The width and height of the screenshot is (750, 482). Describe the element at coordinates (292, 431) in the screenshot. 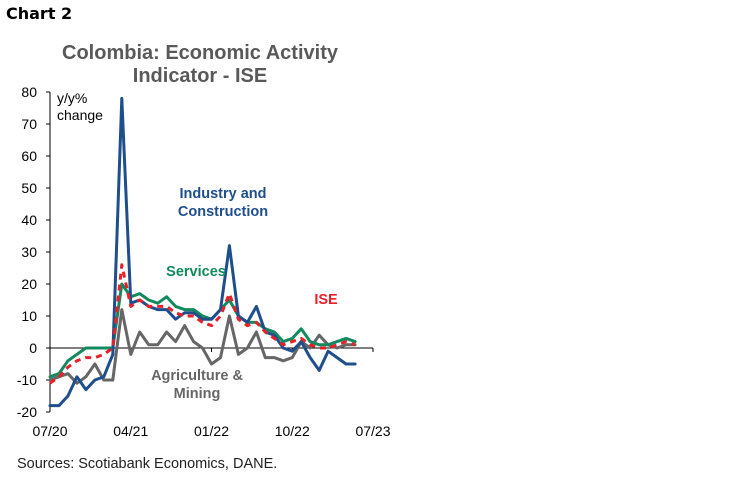

I see `x-tick-label: 10/22` at that location.